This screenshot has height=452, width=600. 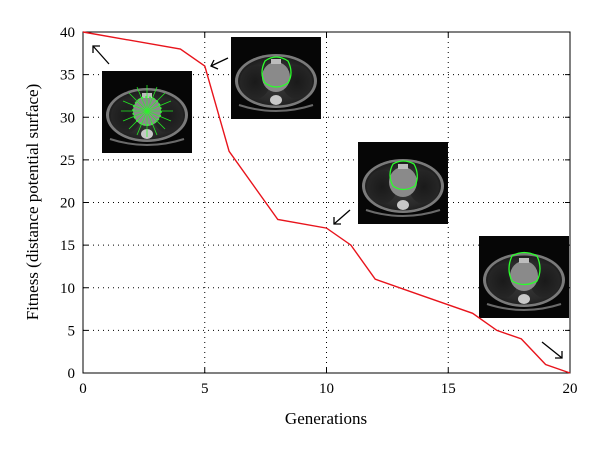 What do you see at coordinates (219, 63) in the screenshot?
I see `arrow-gen5-icon` at bounding box center [219, 63].